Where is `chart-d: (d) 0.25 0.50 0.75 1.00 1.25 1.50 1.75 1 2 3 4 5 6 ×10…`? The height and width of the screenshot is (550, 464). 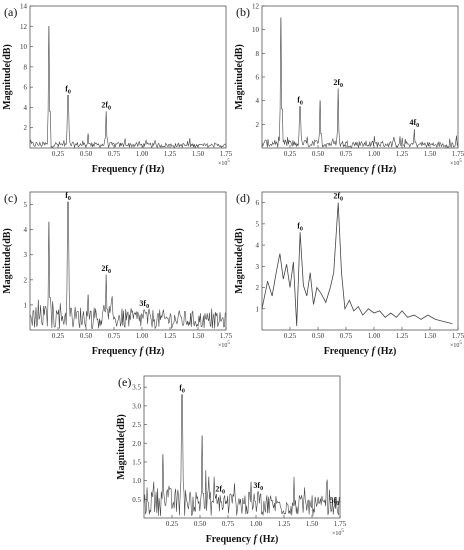
chart-d: (d) 0.25 0.50 0.75 1.00 1.25 1.50 1.75 1 2 3 4 5 6 ×10… is located at coordinates (349, 274).